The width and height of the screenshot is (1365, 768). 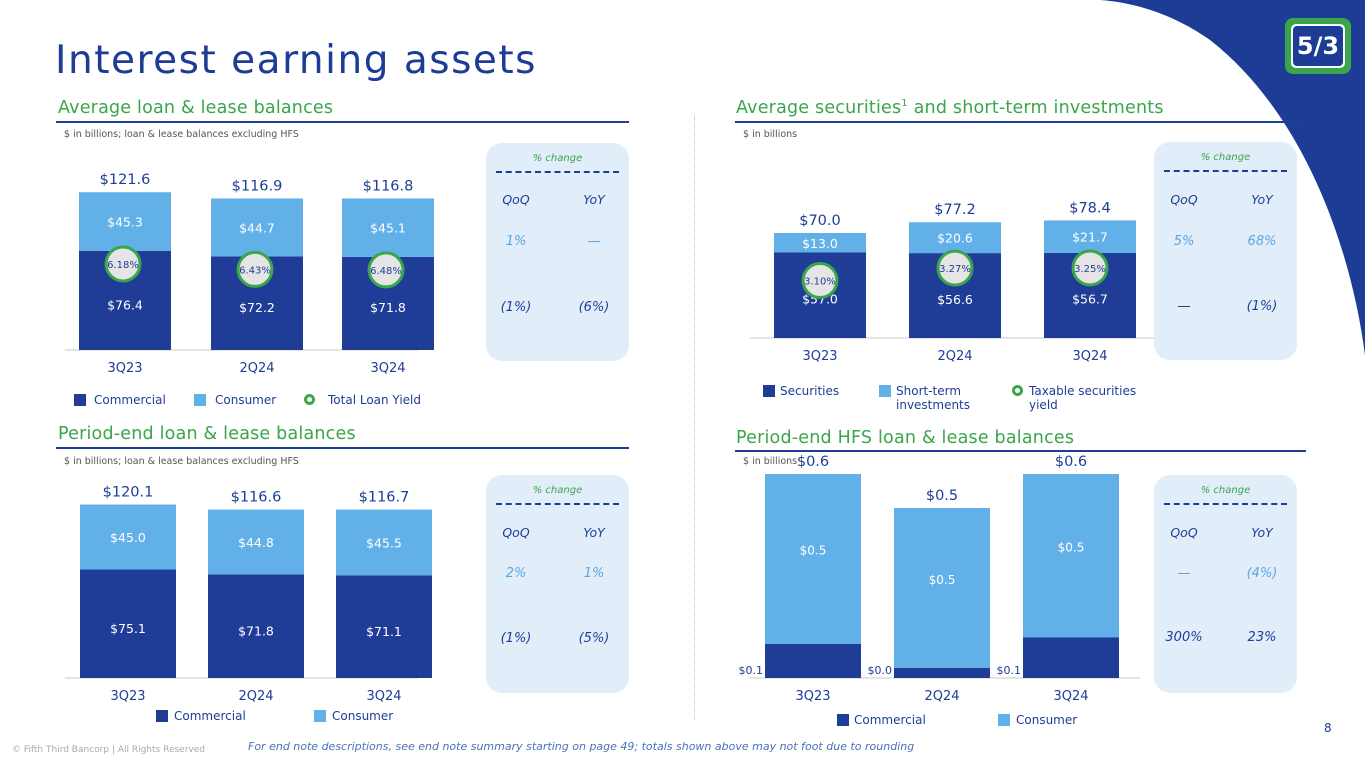 I want to click on pe-hfs-rule, so click(x=1020, y=451).